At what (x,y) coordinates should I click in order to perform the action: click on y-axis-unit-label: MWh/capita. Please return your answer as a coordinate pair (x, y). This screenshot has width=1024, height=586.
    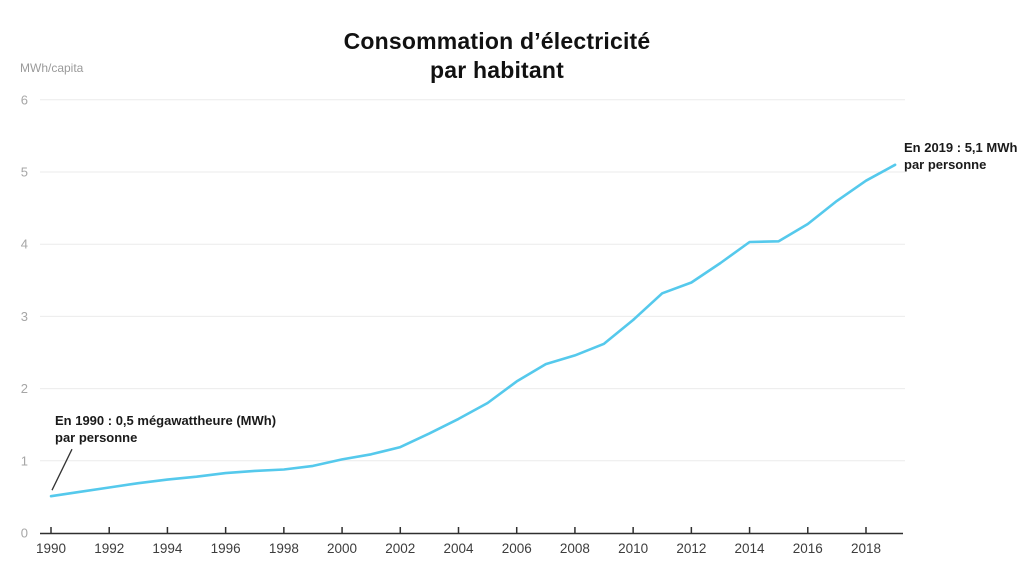
    Looking at the image, I should click on (52, 68).